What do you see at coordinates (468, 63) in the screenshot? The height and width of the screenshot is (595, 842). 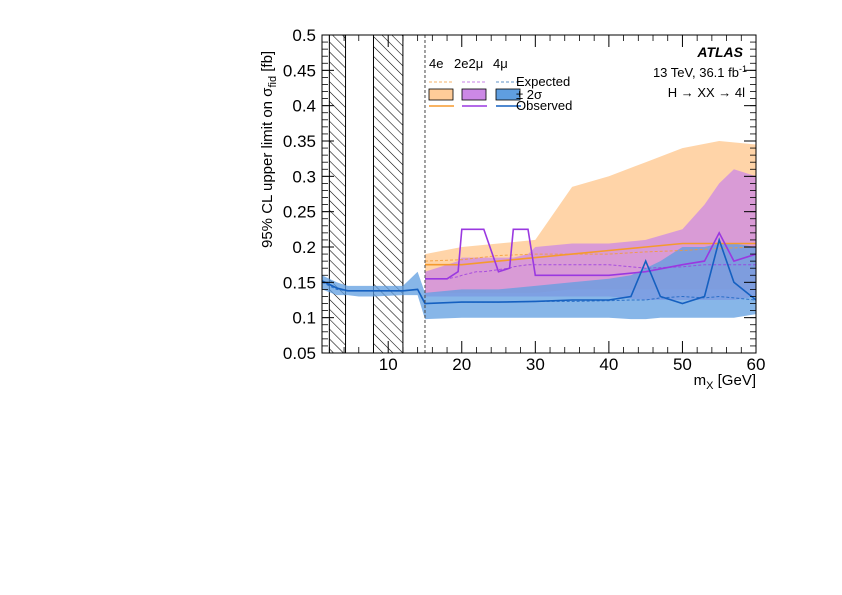 I see `legend-channel-2e2mu: 2e2μ` at bounding box center [468, 63].